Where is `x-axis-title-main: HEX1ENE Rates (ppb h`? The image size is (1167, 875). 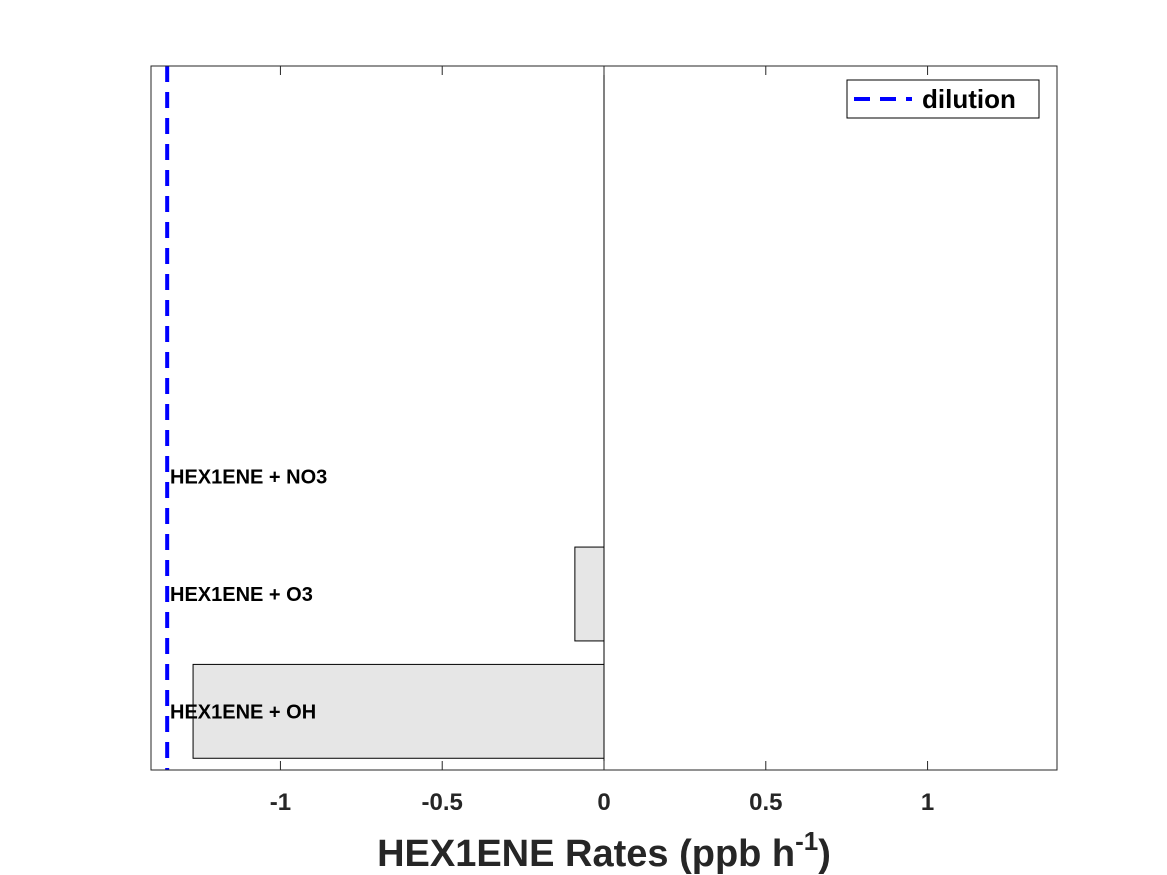 x-axis-title-main: HEX1ENE Rates (ppb h is located at coordinates (586, 854).